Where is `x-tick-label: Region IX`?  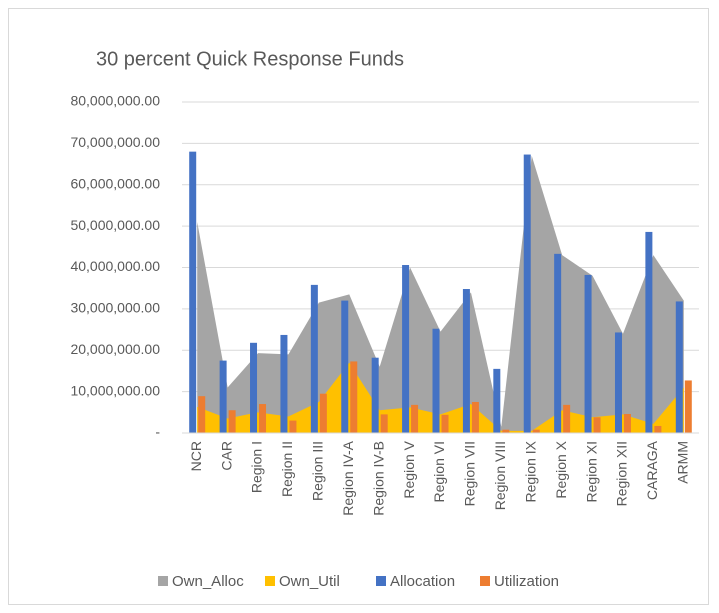
x-tick-label: Region IX is located at coordinates (530, 471).